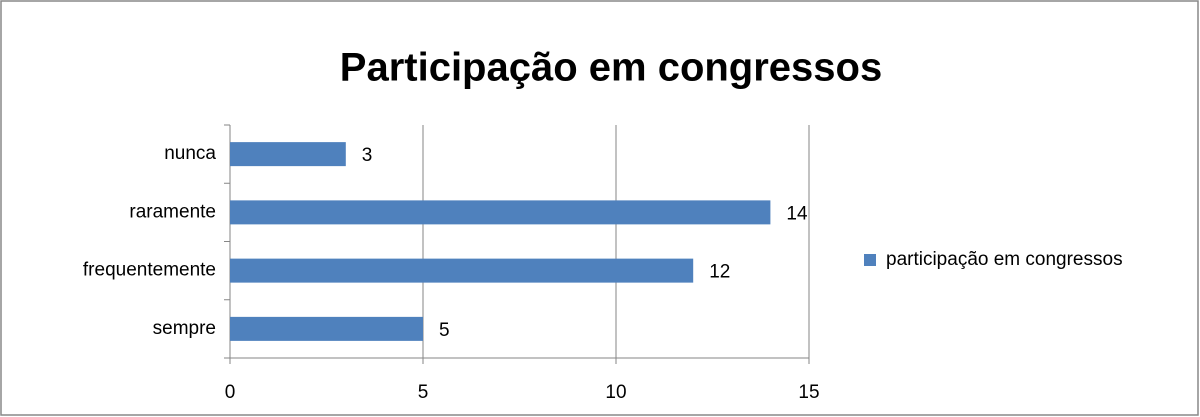  Describe the element at coordinates (808, 392) in the screenshot. I see `x-tick-label: 15` at that location.